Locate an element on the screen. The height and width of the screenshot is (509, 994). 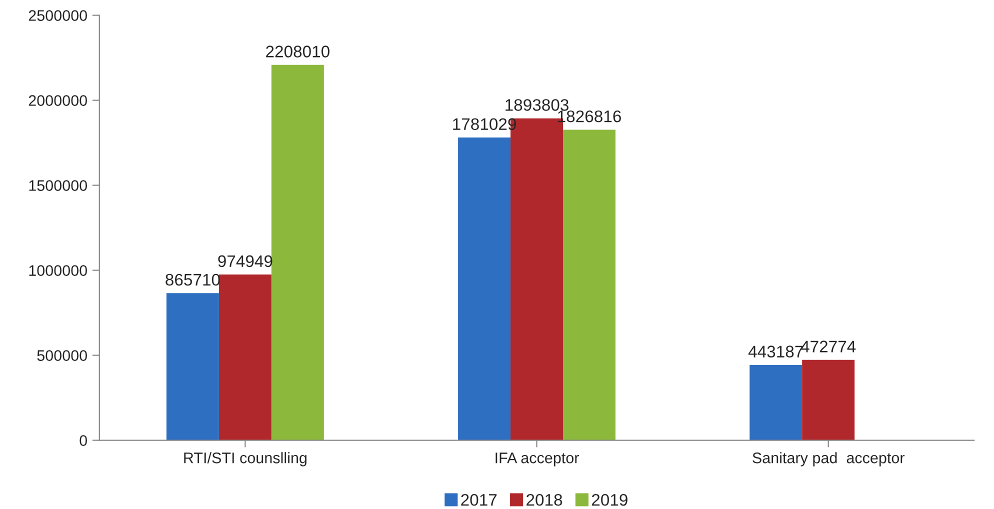
legend-label: 2018 is located at coordinates (544, 500).